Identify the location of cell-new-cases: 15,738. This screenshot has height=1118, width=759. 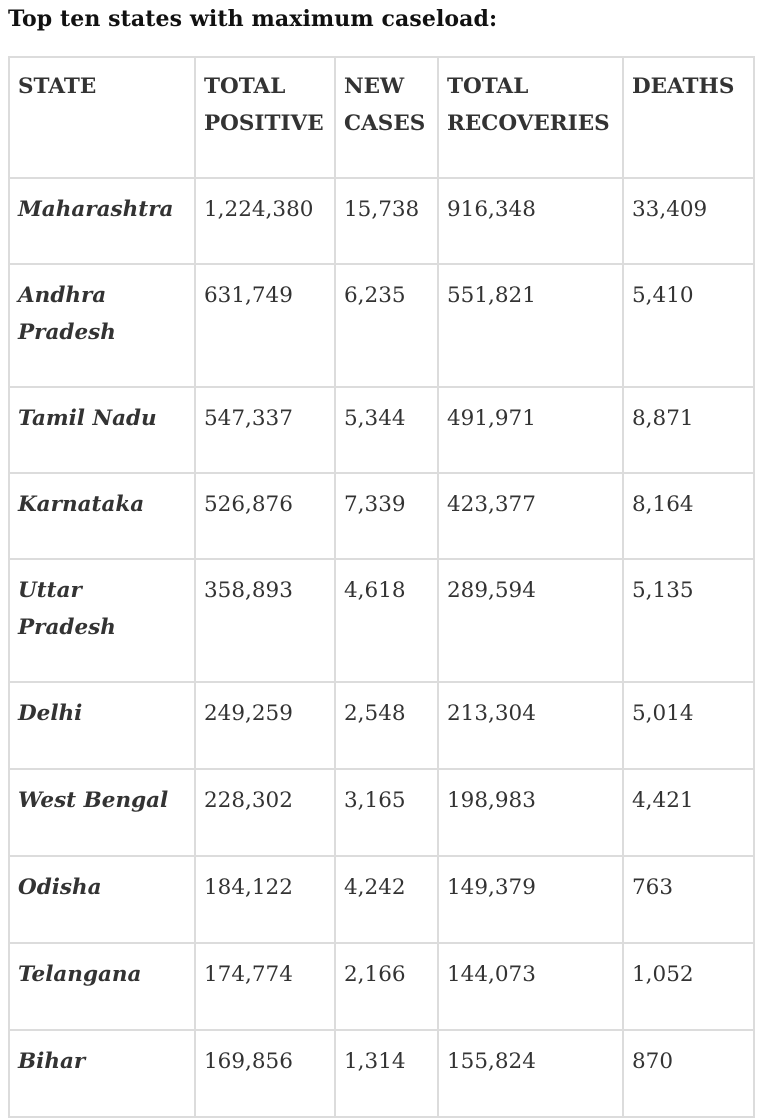
(386, 221).